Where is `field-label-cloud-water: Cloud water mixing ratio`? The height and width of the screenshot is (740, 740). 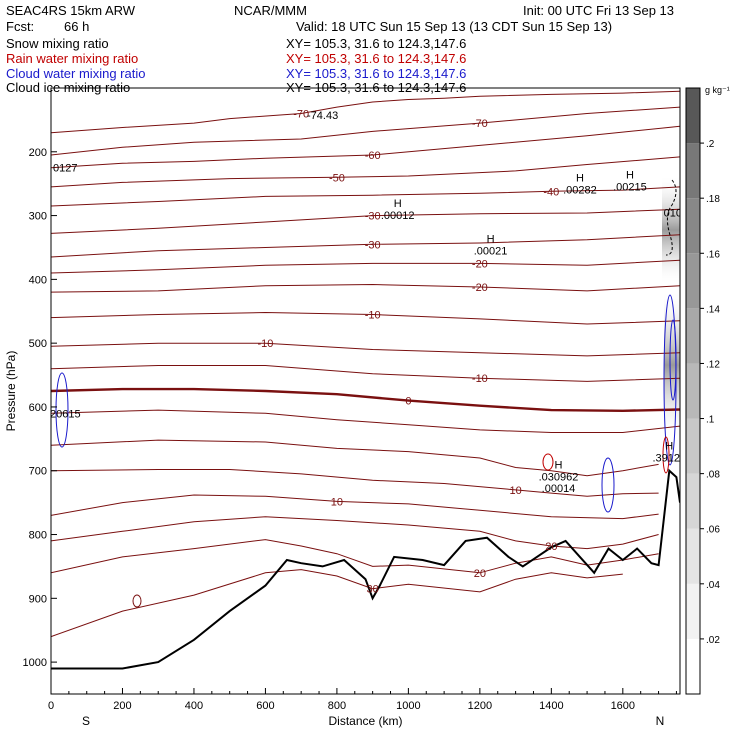
field-label-cloud-water: Cloud water mixing ratio is located at coordinates (76, 73).